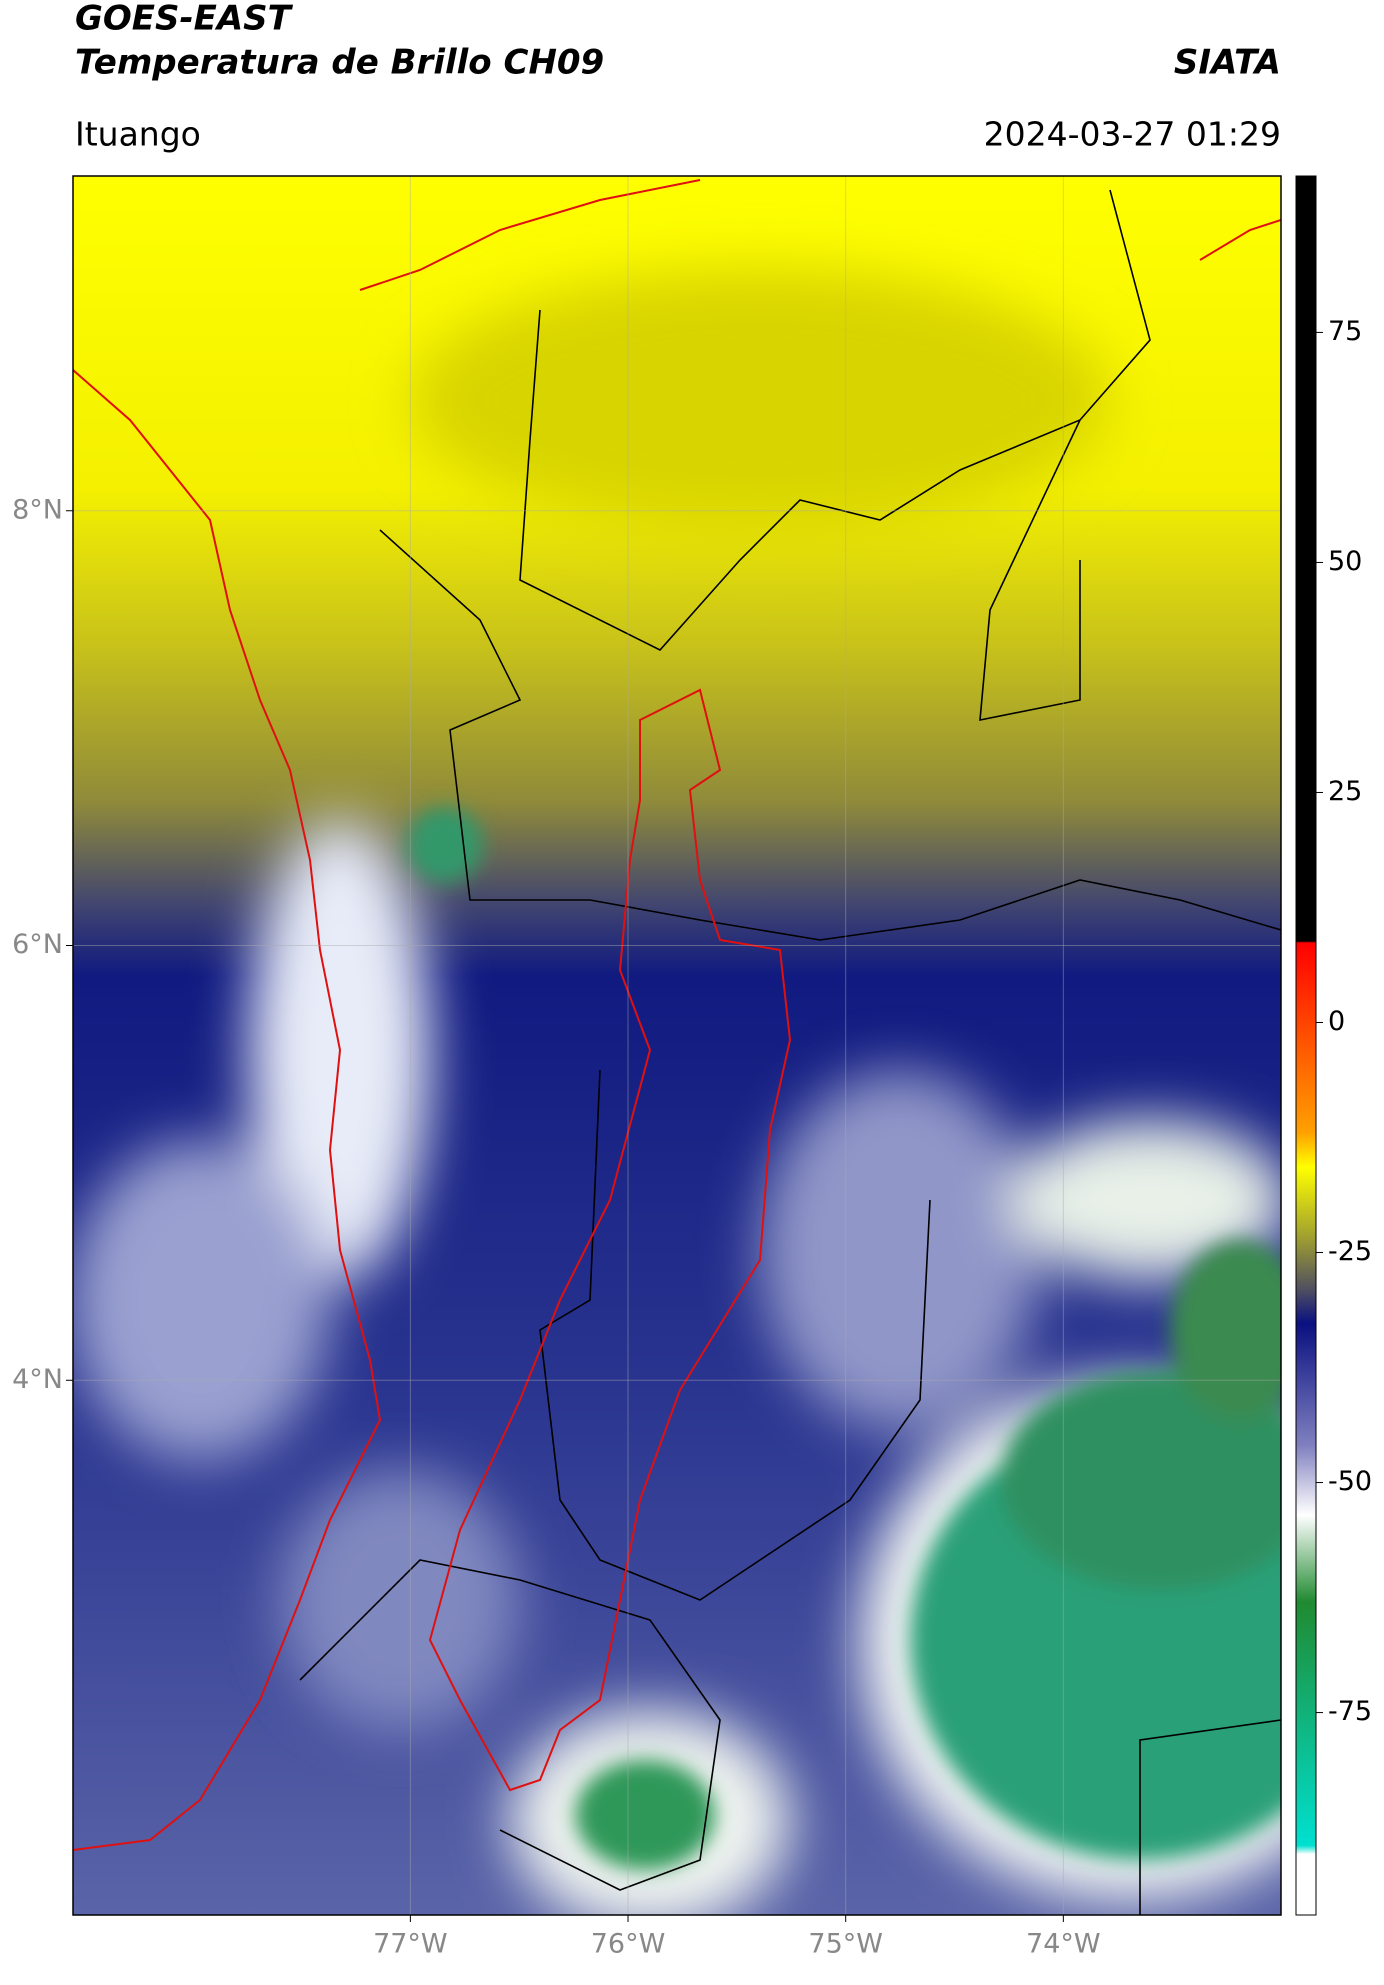 The image size is (1384, 1985). I want to click on colorbar-tick-label: 50, so click(1345, 561).